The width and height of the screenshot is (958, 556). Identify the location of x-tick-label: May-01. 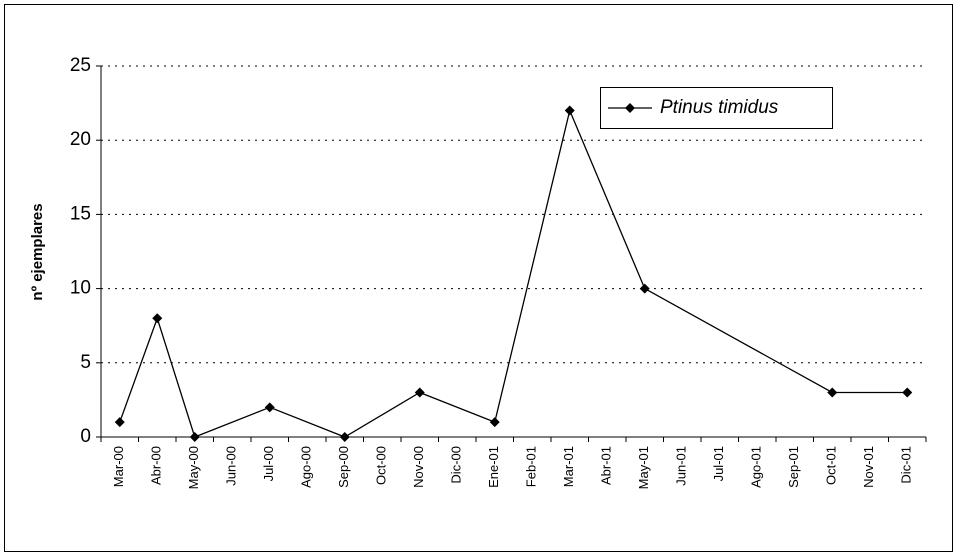
(643, 467).